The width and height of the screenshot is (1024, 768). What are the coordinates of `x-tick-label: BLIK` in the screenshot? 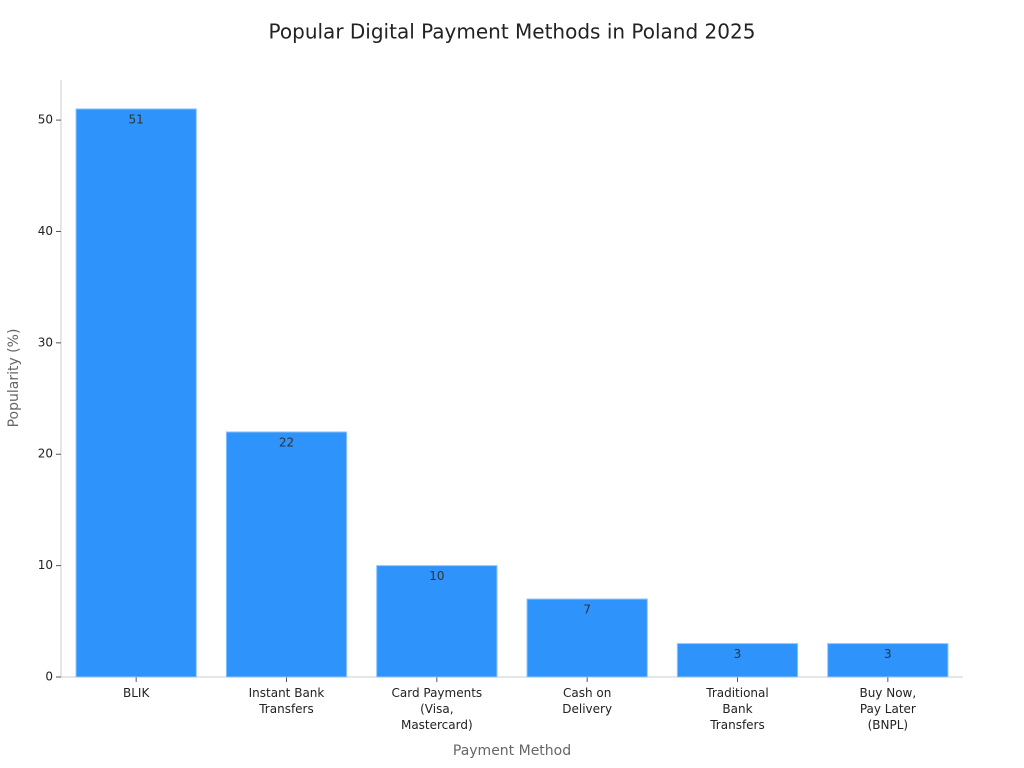 It's located at (136, 693).